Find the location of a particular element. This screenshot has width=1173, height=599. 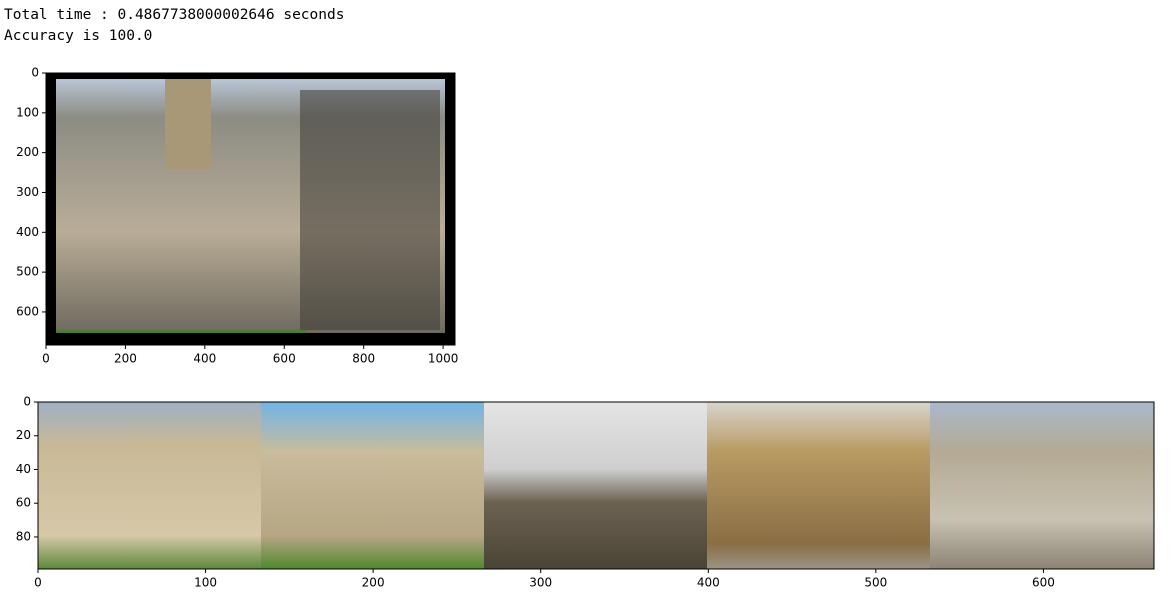

y-tick-label: 100 is located at coordinates (27, 112).